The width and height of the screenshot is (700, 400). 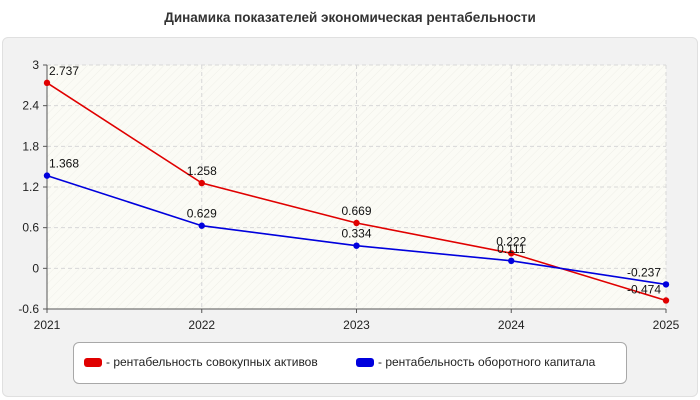 What do you see at coordinates (365, 362) in the screenshot?
I see `legend-swatch-blue` at bounding box center [365, 362].